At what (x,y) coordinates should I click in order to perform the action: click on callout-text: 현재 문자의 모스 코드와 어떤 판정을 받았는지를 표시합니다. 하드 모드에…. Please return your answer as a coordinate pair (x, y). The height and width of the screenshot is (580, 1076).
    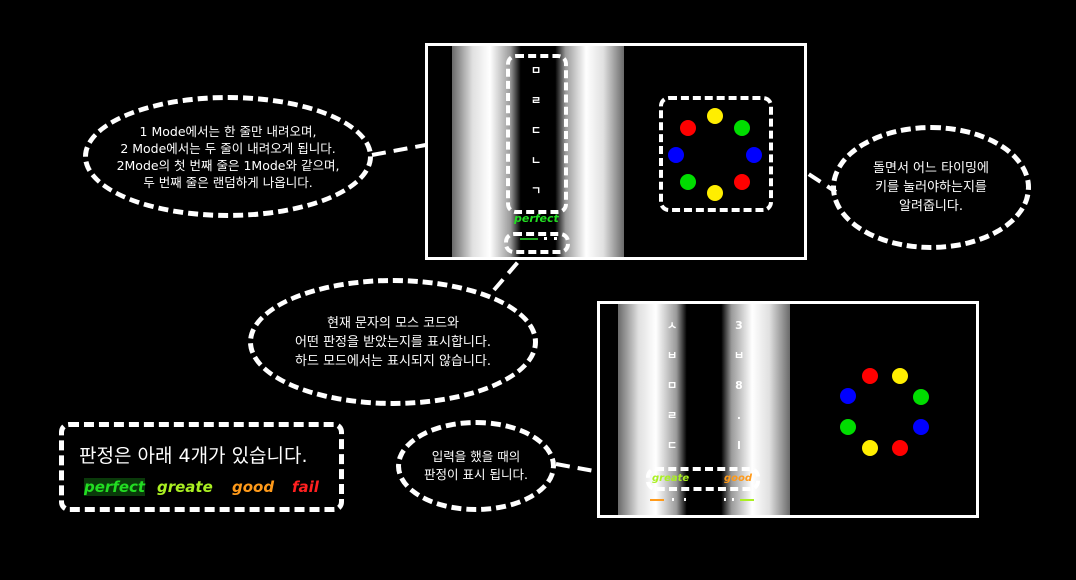
    Looking at the image, I should click on (393, 342).